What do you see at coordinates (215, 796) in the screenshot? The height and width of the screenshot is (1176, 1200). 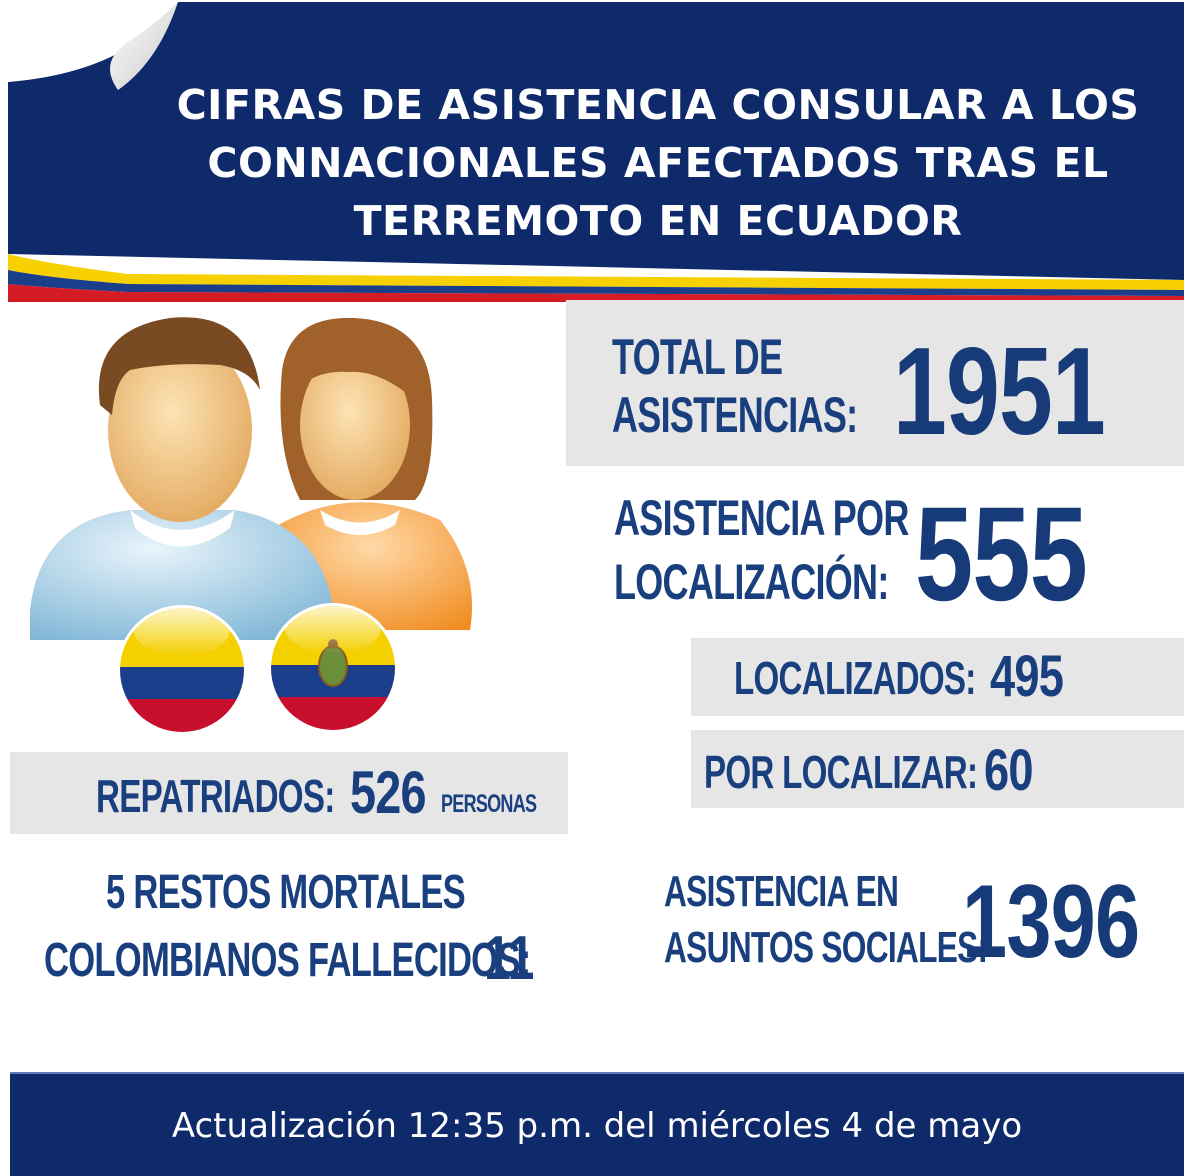 I see `repatriados-label: REPATRIADOS:` at bounding box center [215, 796].